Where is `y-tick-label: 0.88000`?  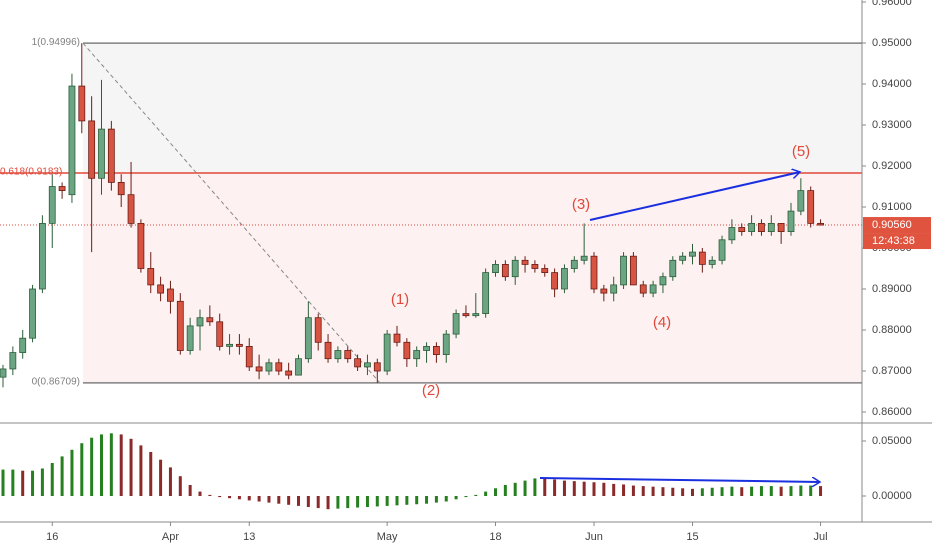 y-tick-label: 0.88000 is located at coordinates (892, 330).